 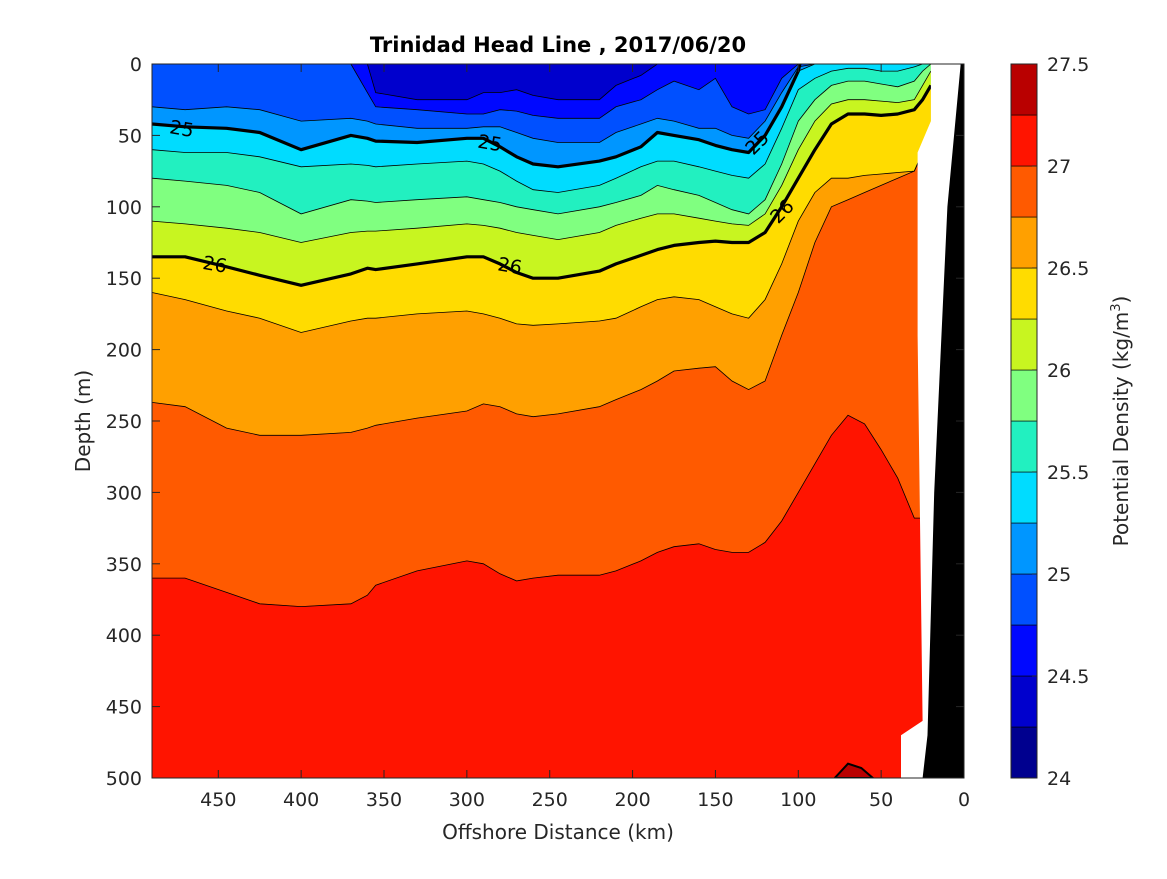 What do you see at coordinates (1068, 677) in the screenshot?
I see `colorbar-tick-label: 24.5` at bounding box center [1068, 677].